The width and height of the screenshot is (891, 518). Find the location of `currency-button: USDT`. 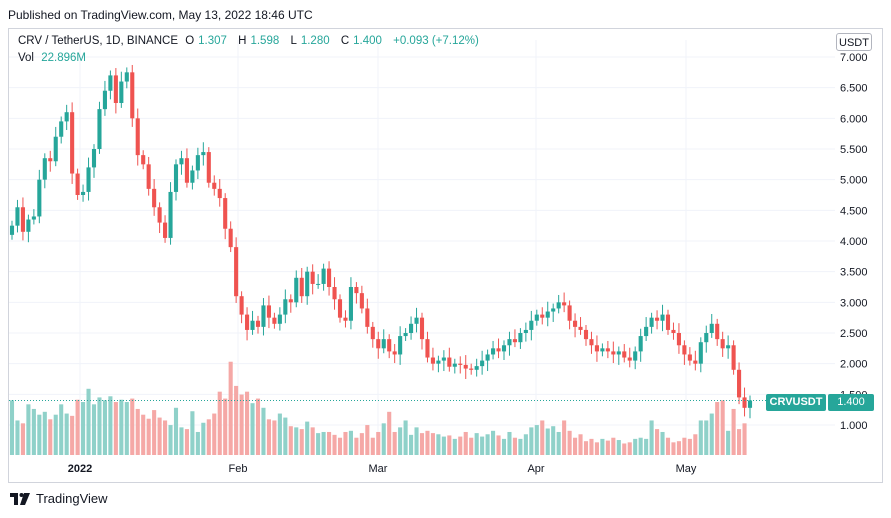

currency-button: USDT is located at coordinates (854, 42).